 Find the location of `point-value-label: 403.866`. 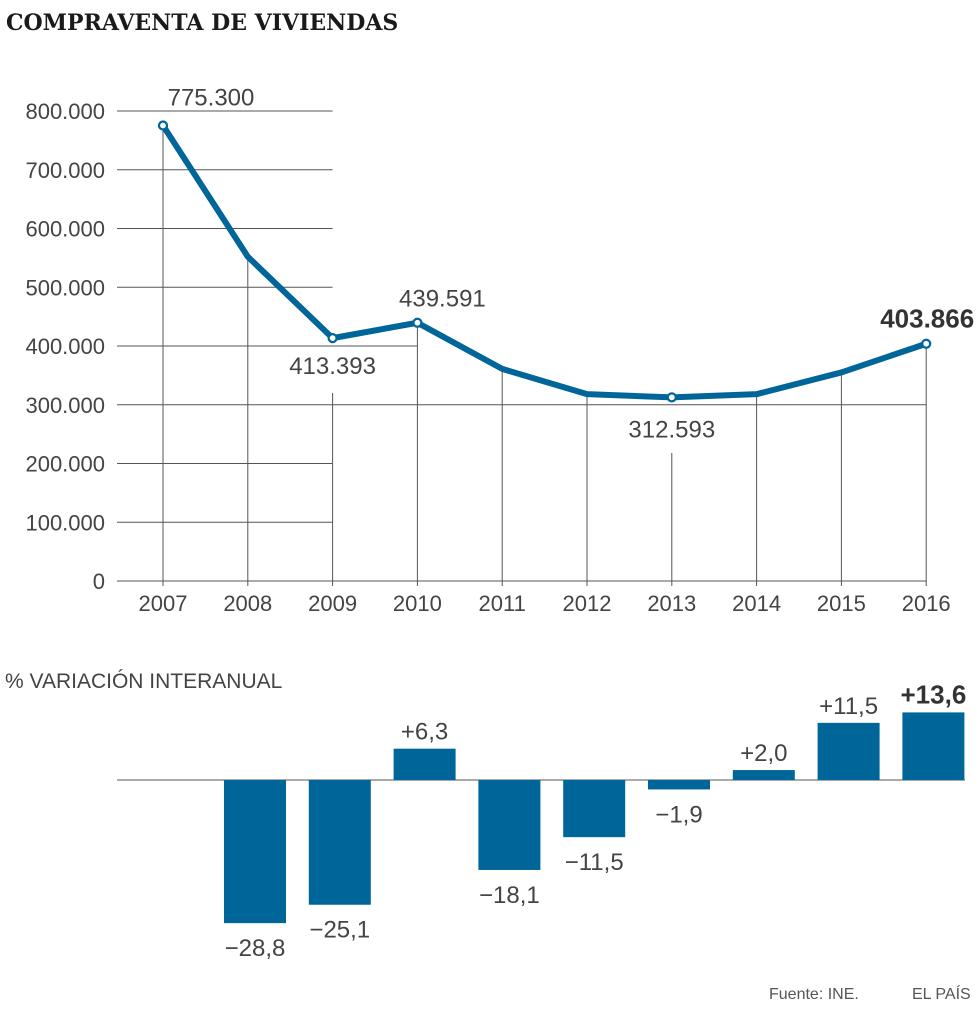

point-value-label: 403.866 is located at coordinates (927, 319).